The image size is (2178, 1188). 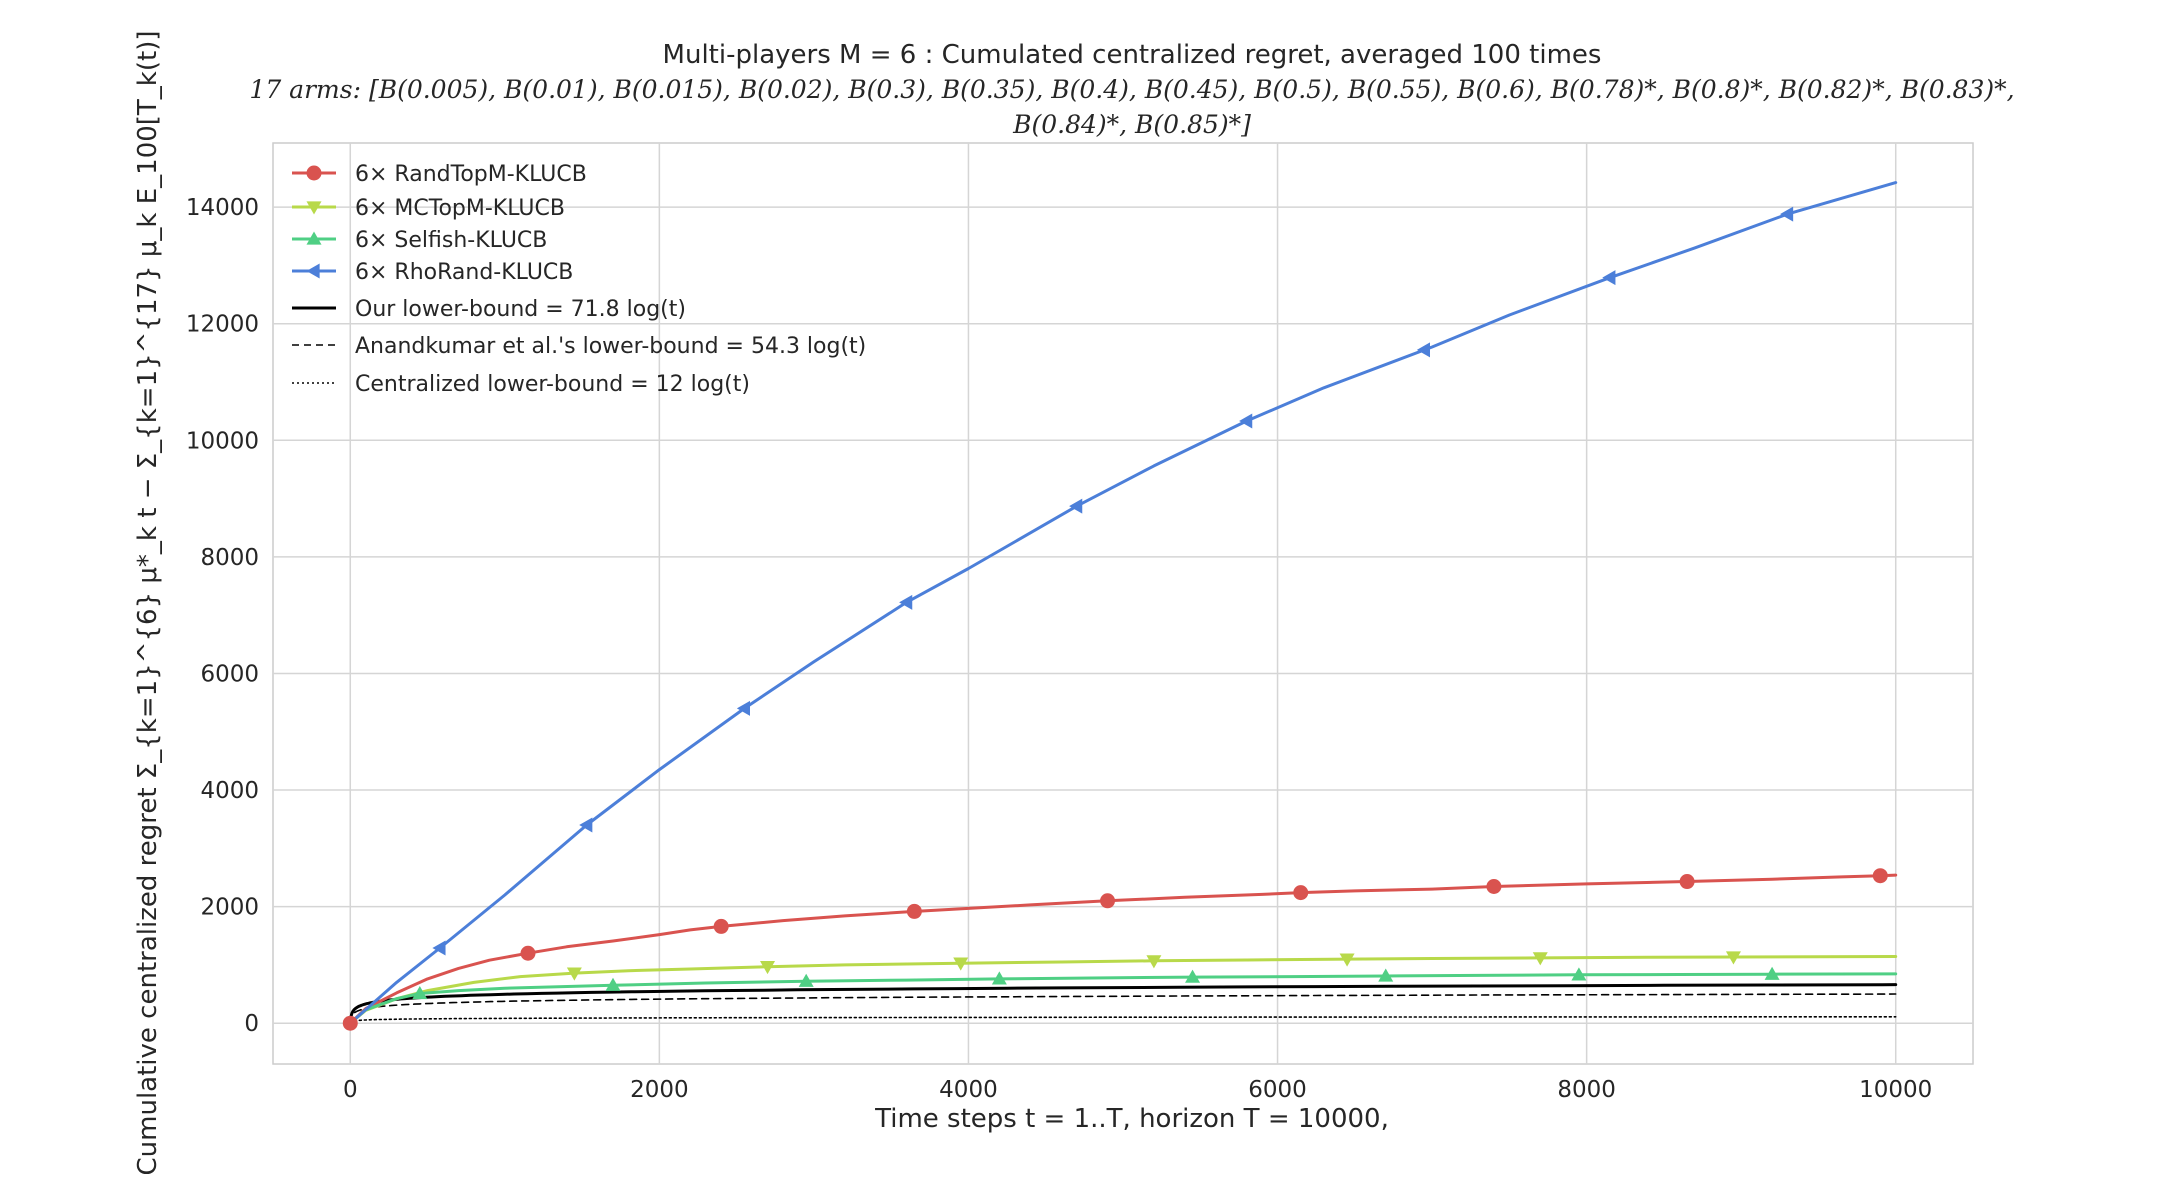 What do you see at coordinates (222, 208) in the screenshot?
I see `y-tick-label: 14000` at bounding box center [222, 208].